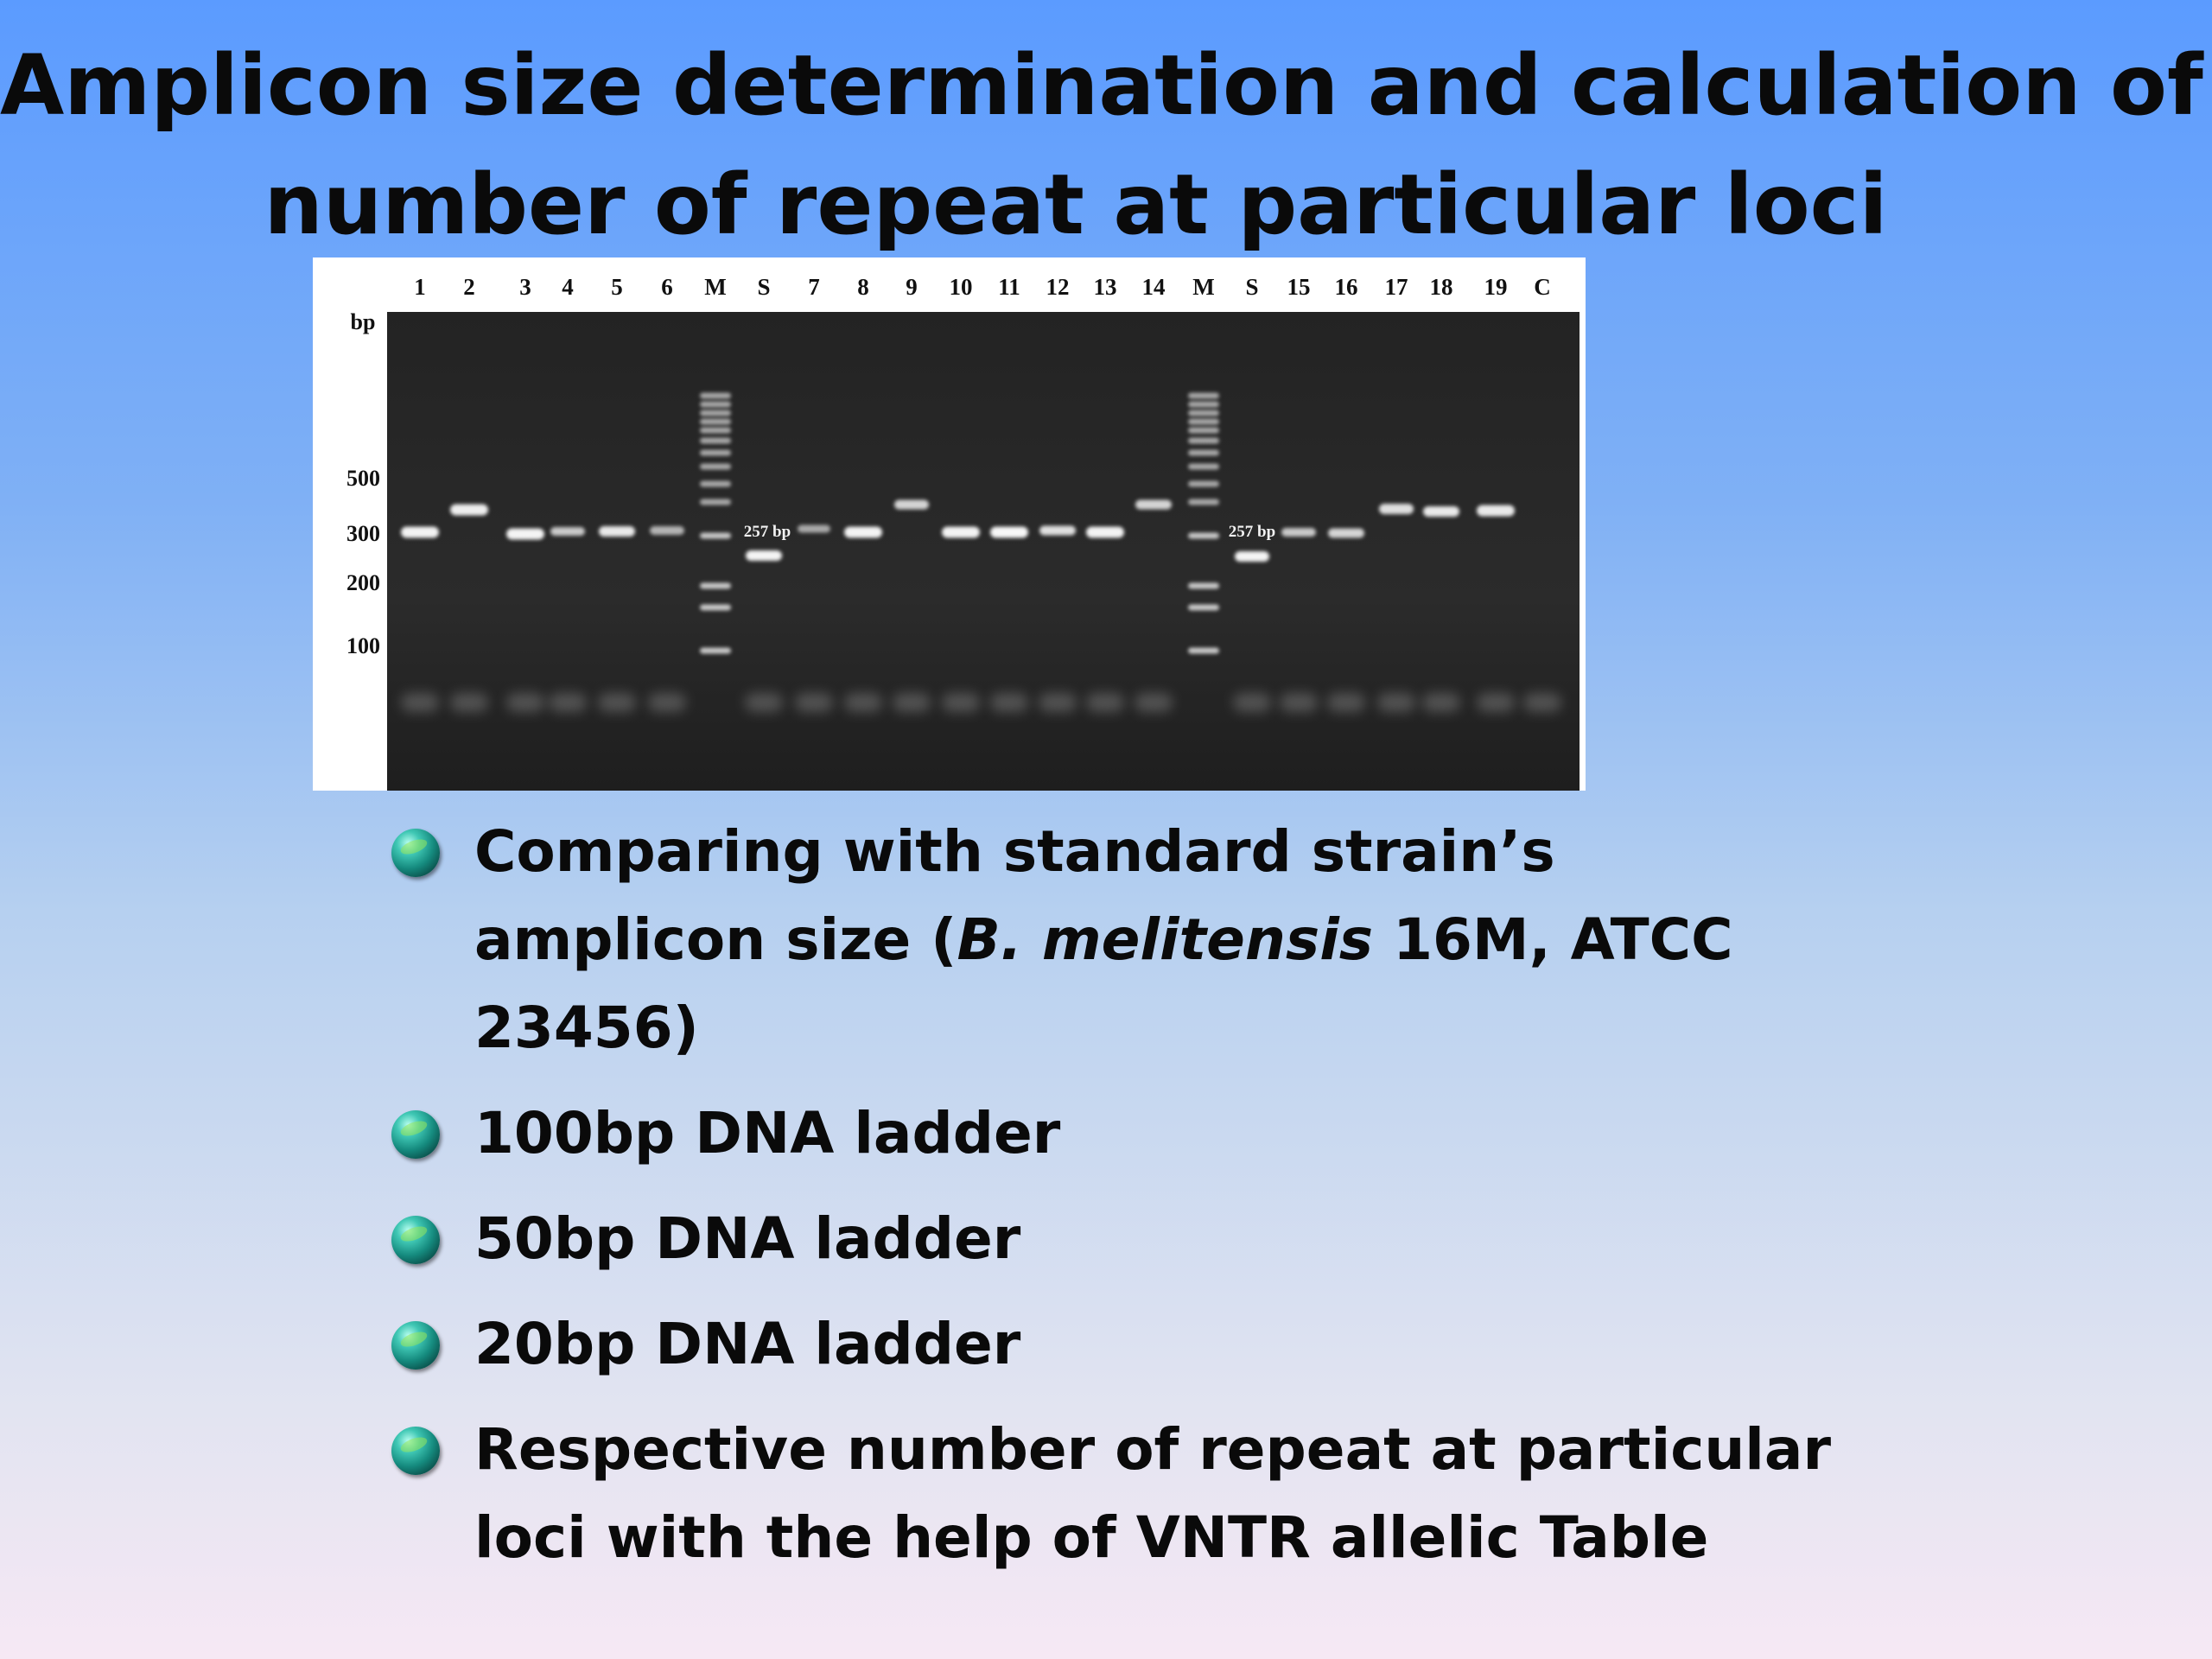  What do you see at coordinates (961, 287) in the screenshot?
I see `lane-label-12: 10` at bounding box center [961, 287].